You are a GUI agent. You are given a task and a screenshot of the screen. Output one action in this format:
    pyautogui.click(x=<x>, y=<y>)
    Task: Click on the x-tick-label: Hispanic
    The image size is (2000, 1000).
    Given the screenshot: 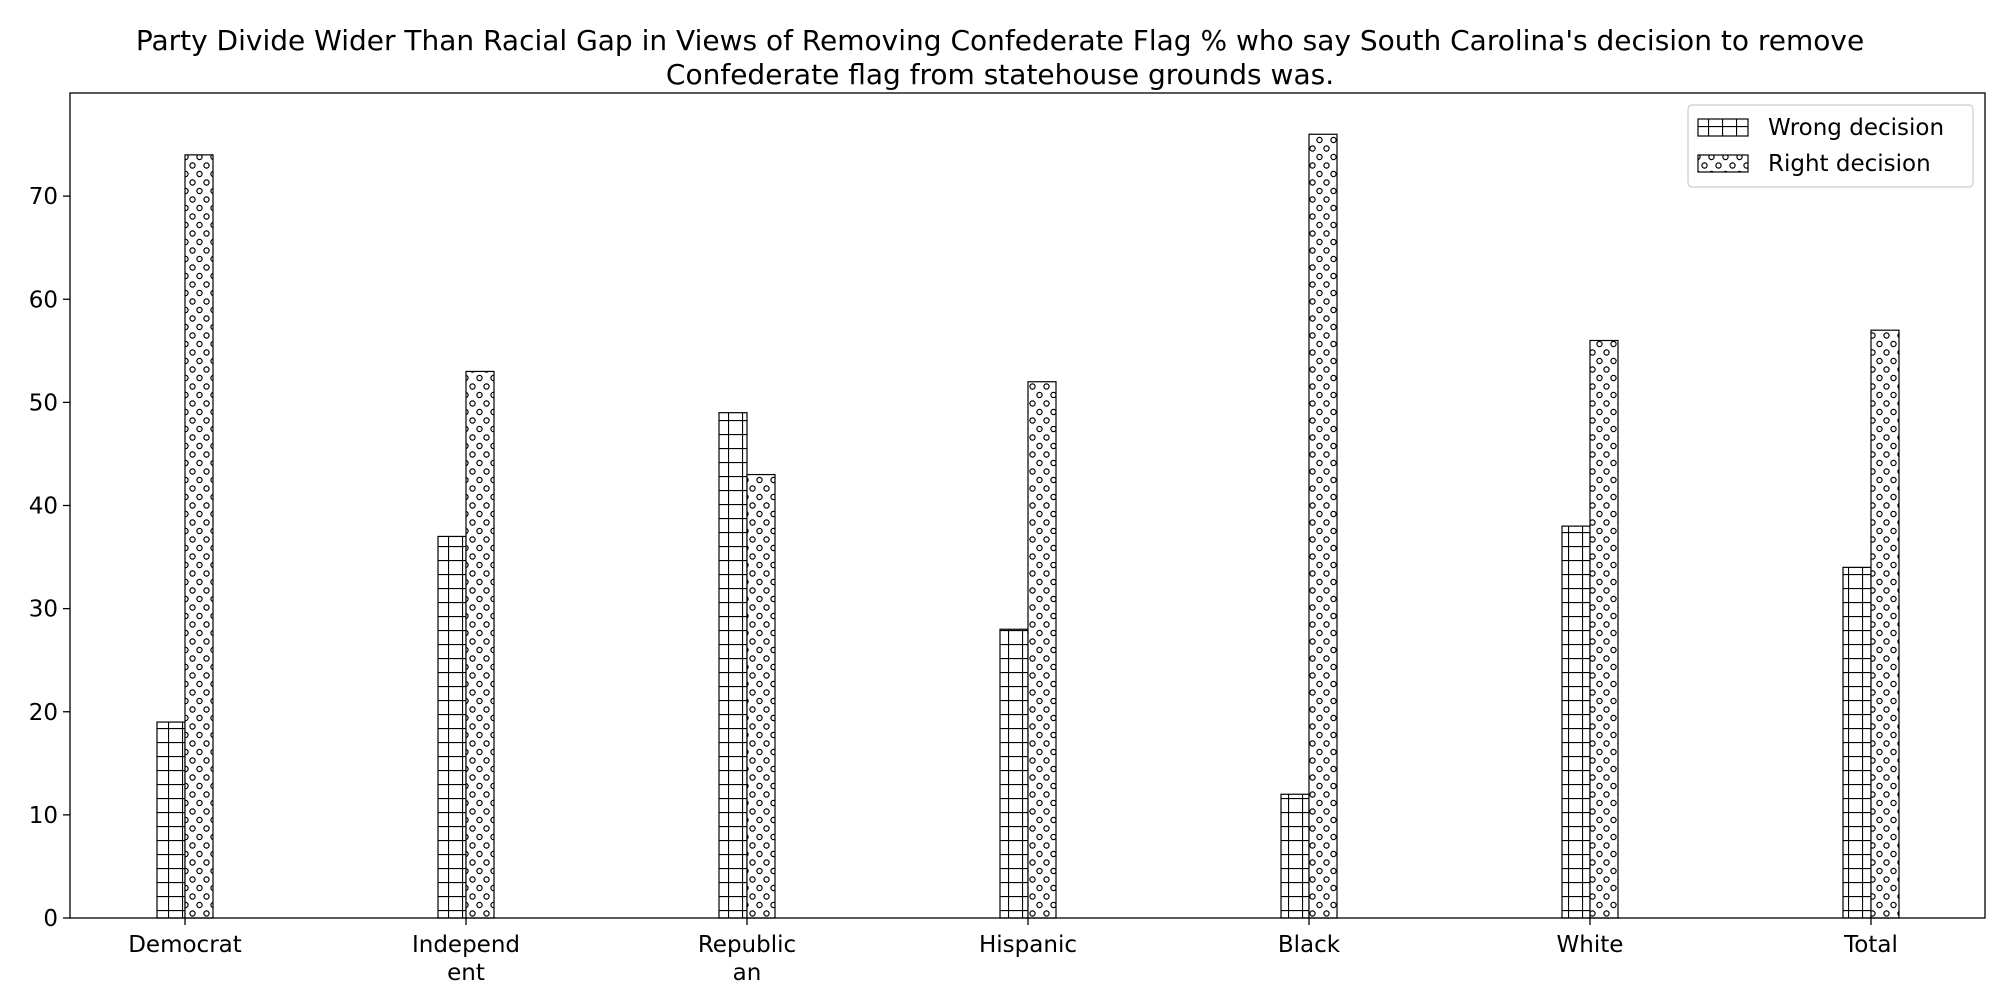 What is the action you would take?
    pyautogui.click(x=1028, y=945)
    